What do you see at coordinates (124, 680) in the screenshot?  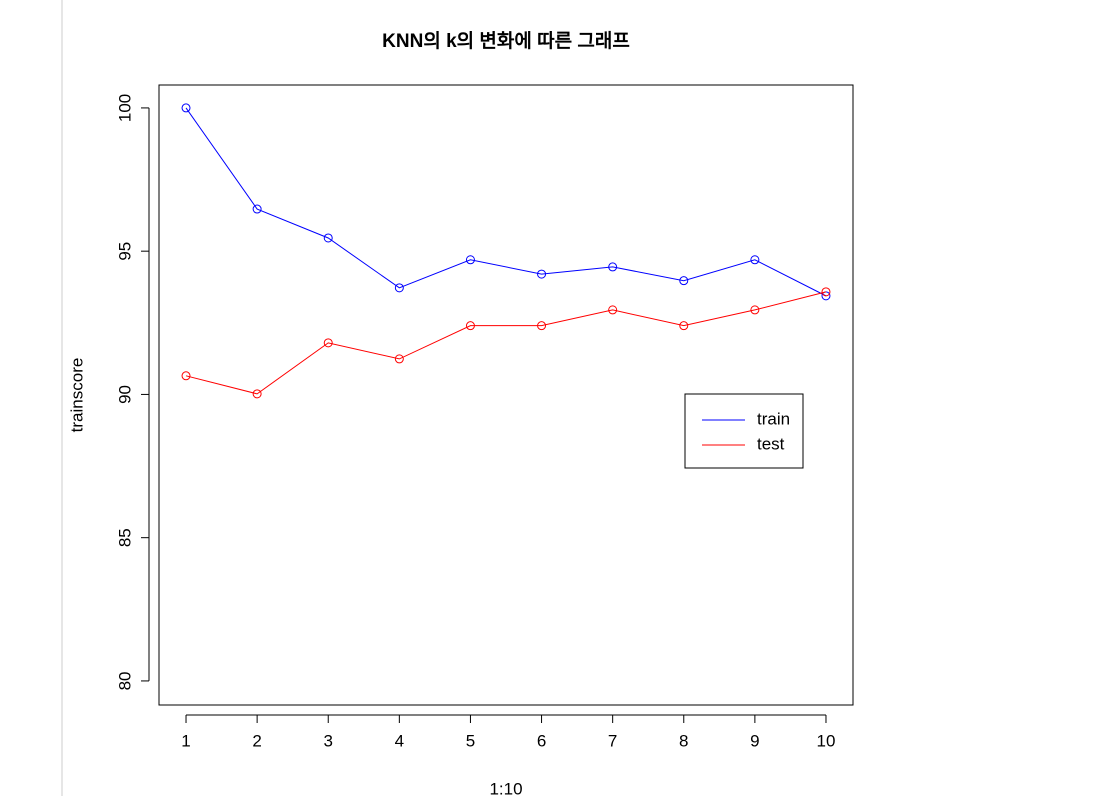 I see `y-tick-label: 80` at bounding box center [124, 680].